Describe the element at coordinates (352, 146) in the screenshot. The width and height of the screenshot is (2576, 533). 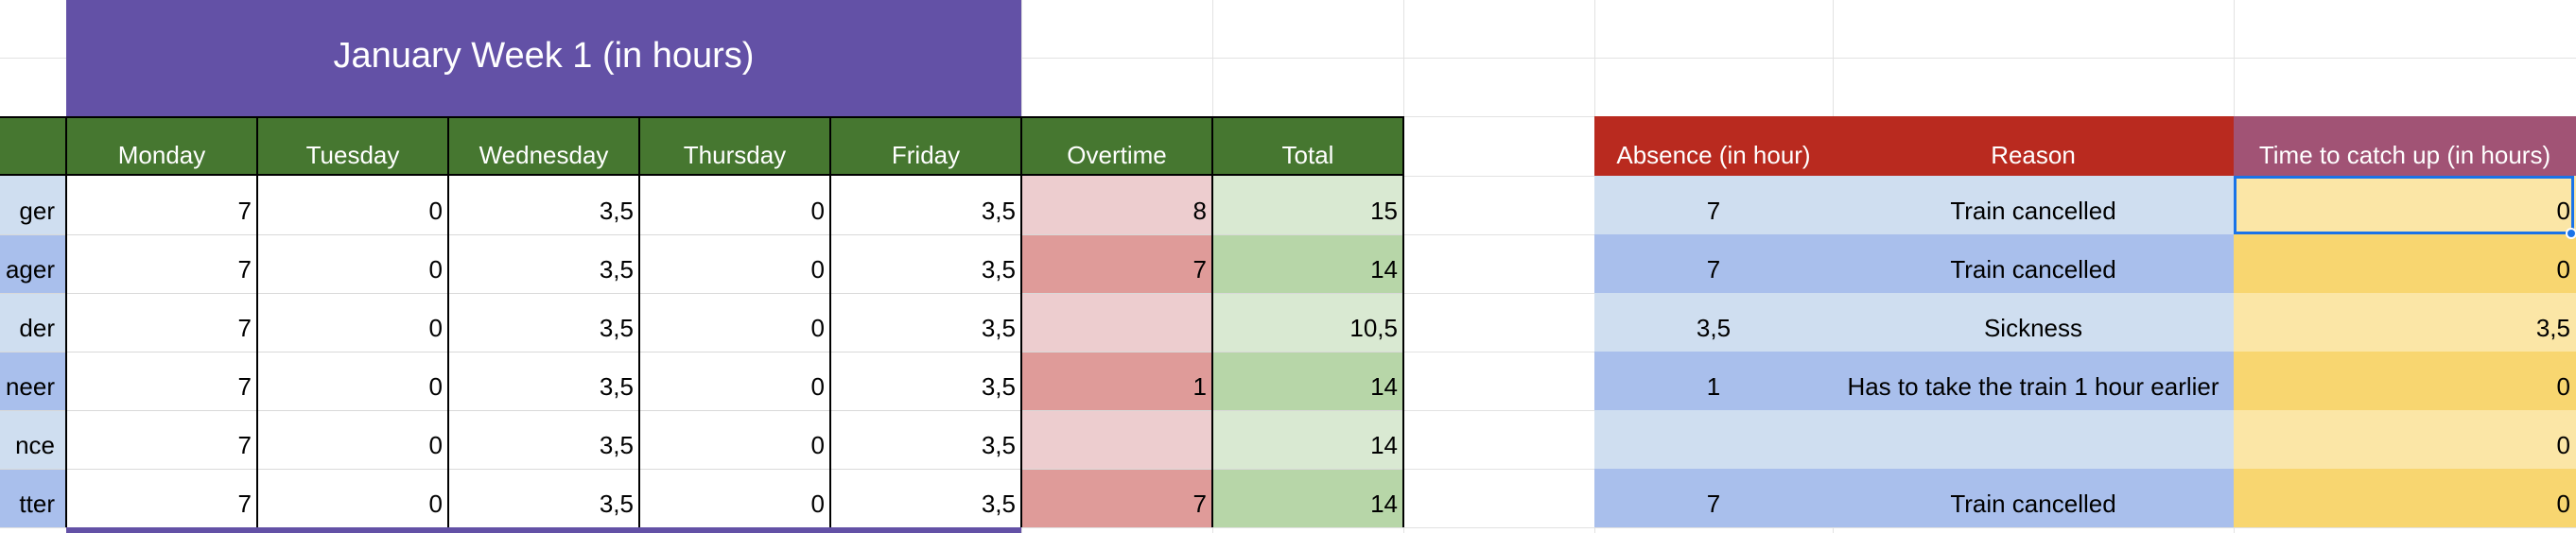
I see `header-tuesday: Tuesday` at that location.